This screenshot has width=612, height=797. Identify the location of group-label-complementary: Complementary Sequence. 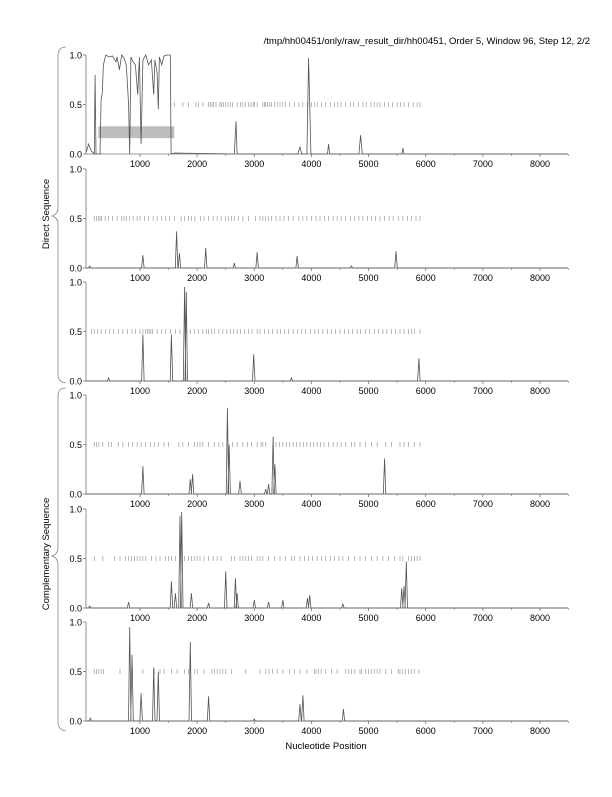
(46, 554).